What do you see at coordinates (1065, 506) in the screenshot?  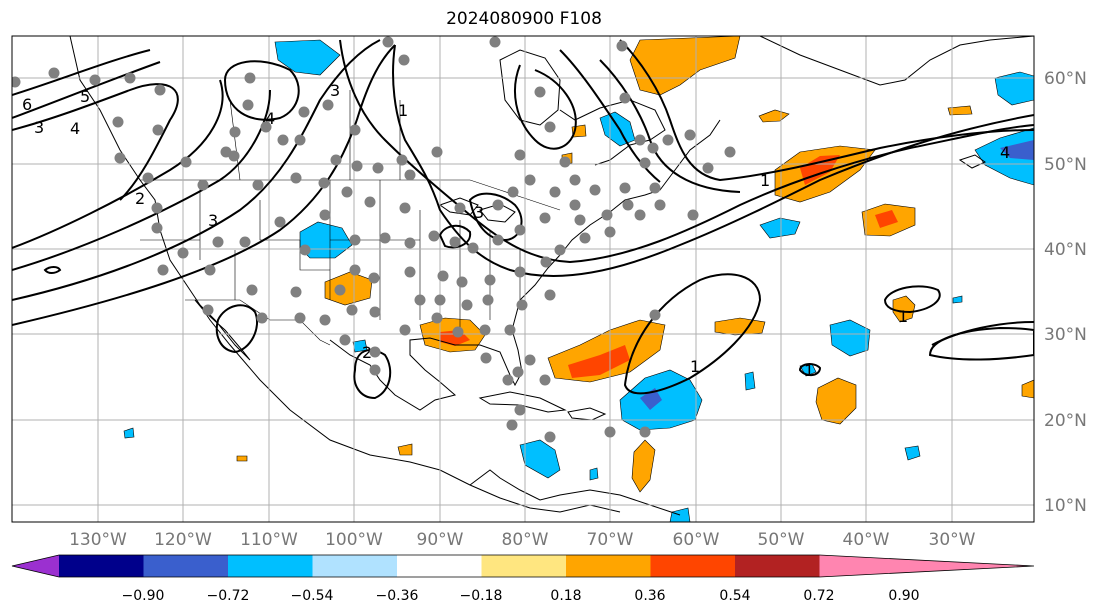 I see `lat-label: 10°N` at bounding box center [1065, 506].